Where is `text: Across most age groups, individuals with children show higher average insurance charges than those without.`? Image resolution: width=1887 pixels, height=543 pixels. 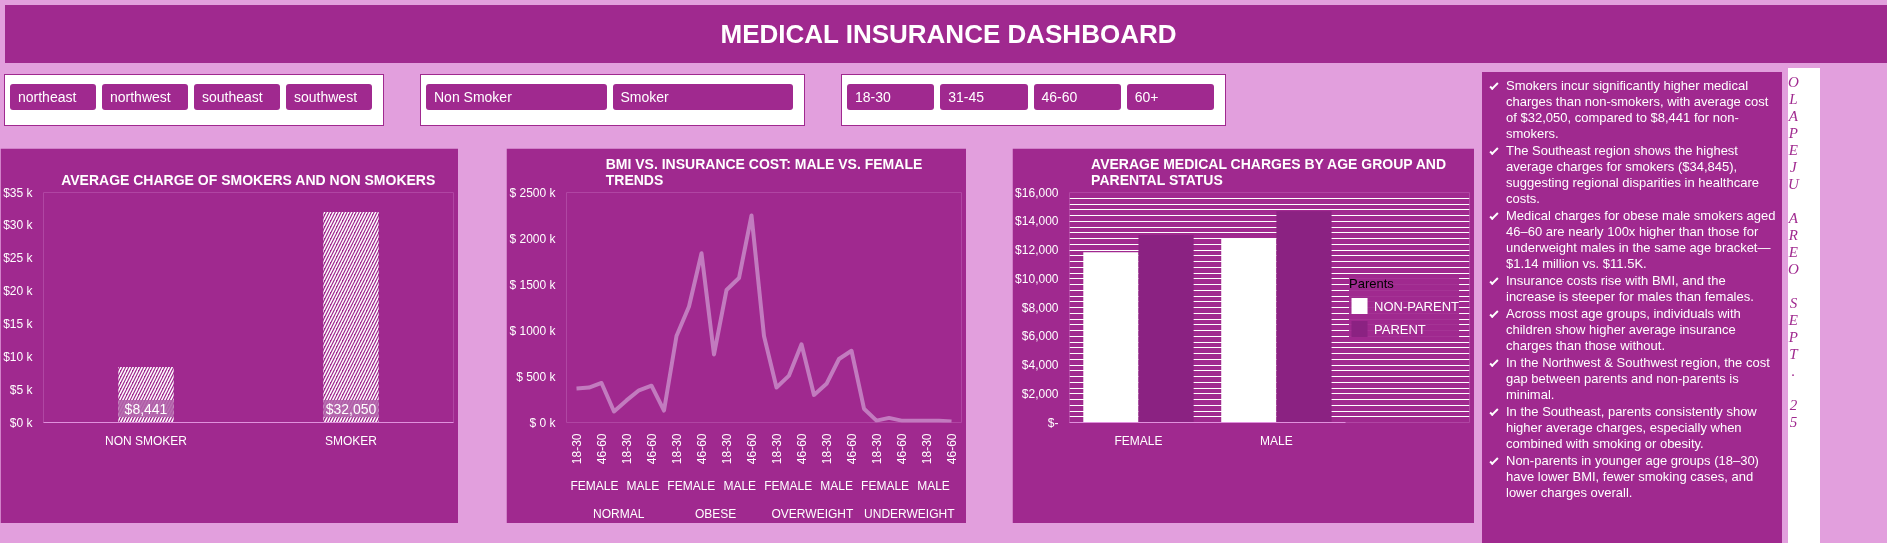 text: Across most age groups, individuals with children show higher average insurance charges than those without. is located at coordinates (1624, 330).